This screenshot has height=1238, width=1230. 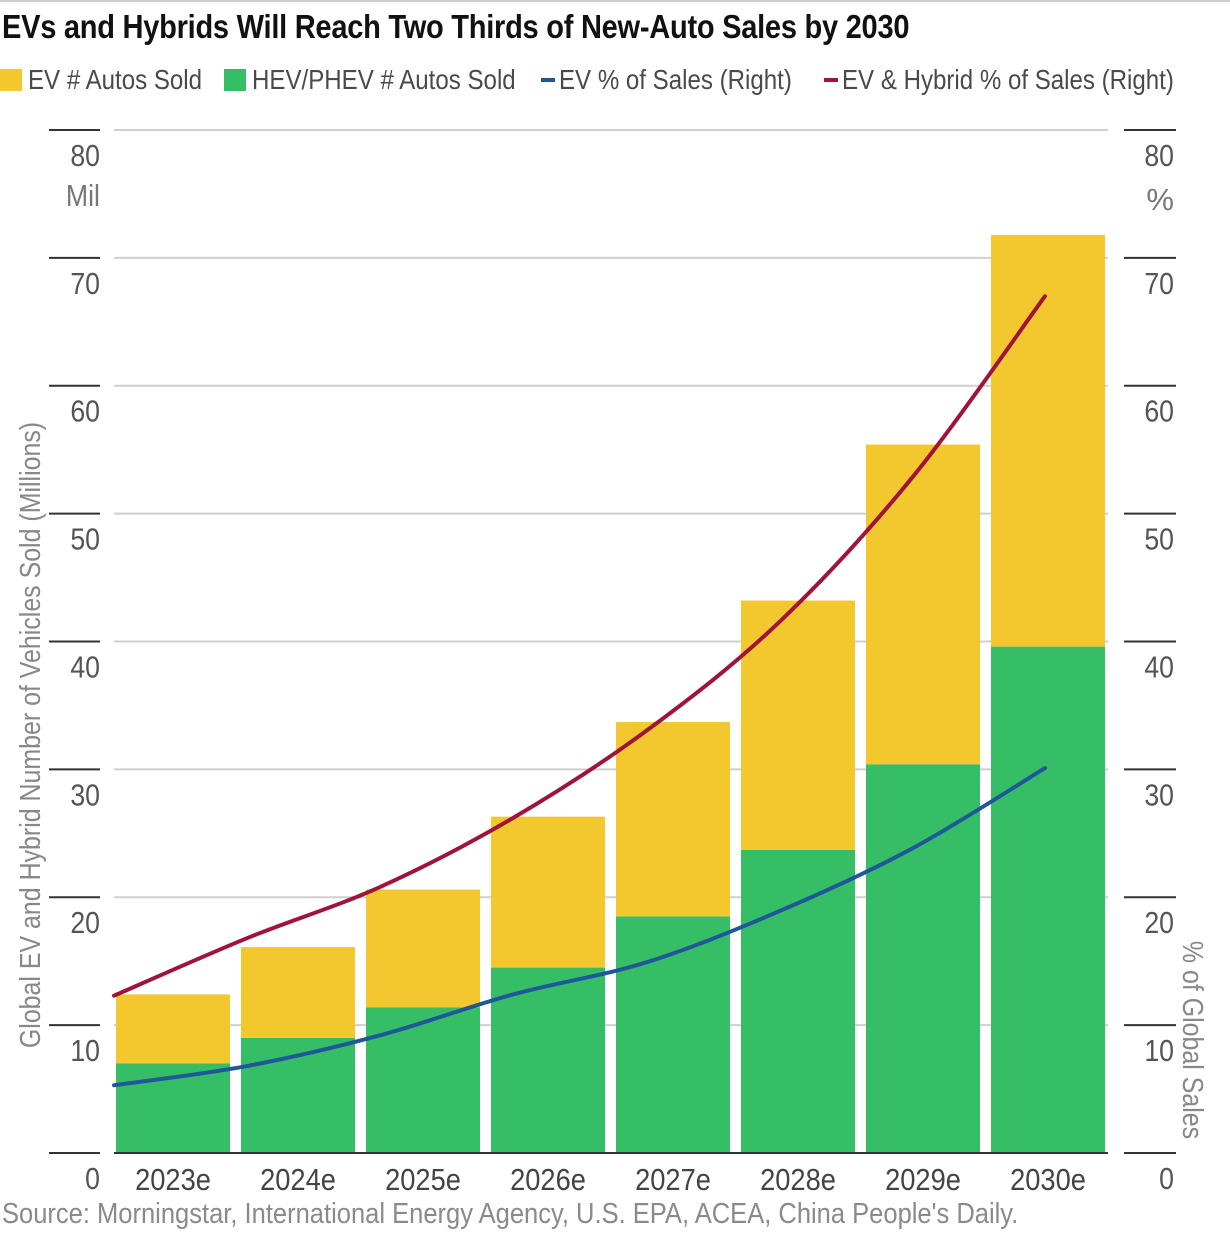 What do you see at coordinates (673, 1179) in the screenshot?
I see `x-axis-tick-label: 2027e` at bounding box center [673, 1179].